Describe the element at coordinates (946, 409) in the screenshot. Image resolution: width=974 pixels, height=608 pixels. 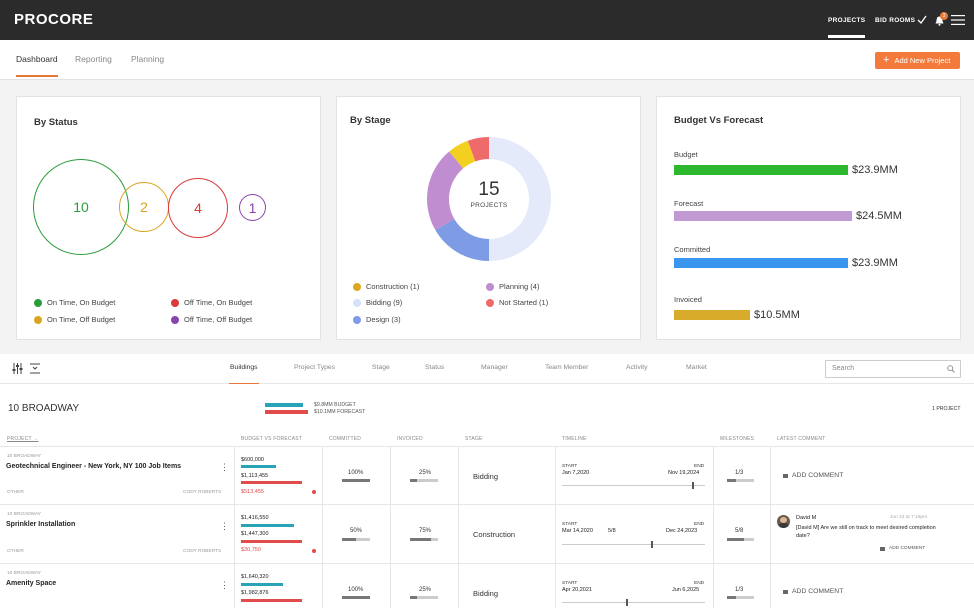
I see `project-count: 1 PROJECT` at that location.